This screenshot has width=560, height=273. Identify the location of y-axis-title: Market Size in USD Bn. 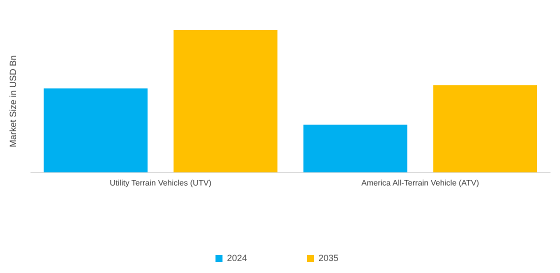
(13, 101).